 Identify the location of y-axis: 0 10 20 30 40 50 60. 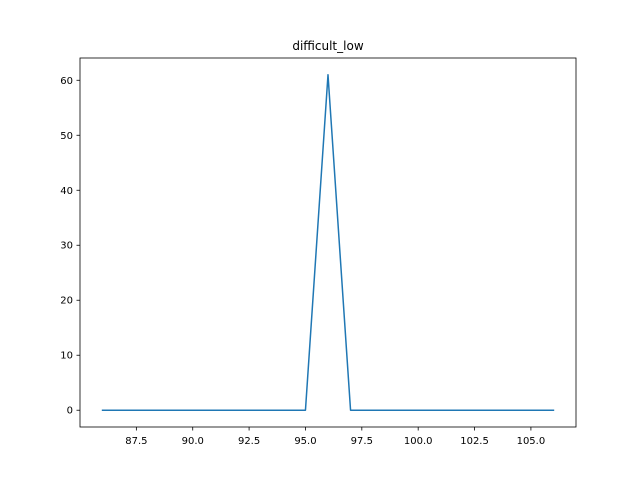
(70, 246).